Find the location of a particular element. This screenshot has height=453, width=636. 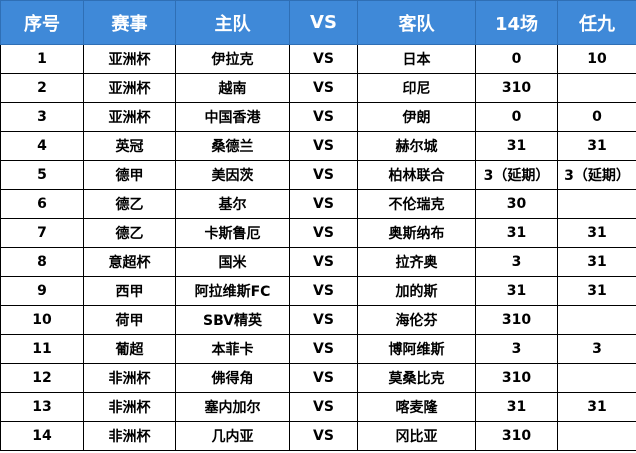

table-row: 7 德乙 卡斯鲁厄 VS 奥斯纳布 31 31 is located at coordinates (318, 233).